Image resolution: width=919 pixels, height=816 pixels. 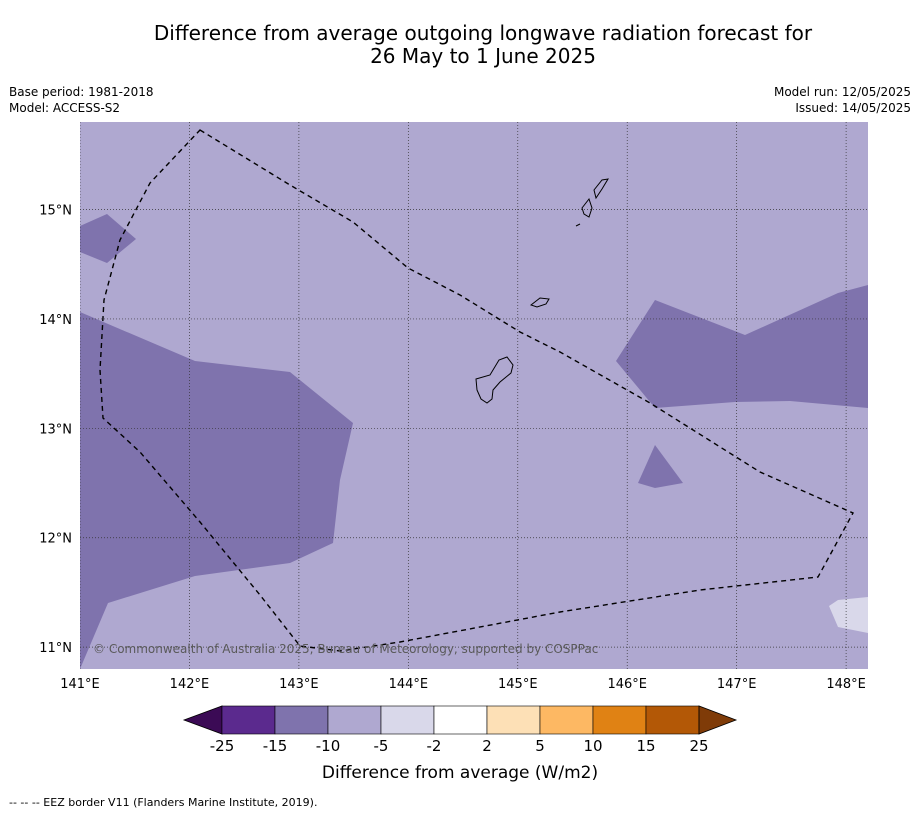 What do you see at coordinates (463, 684) in the screenshot?
I see `longitude-tick-labels: 141°E 142°E 143°E 144°E 145°E 146°E 147°E 148°E` at bounding box center [463, 684].